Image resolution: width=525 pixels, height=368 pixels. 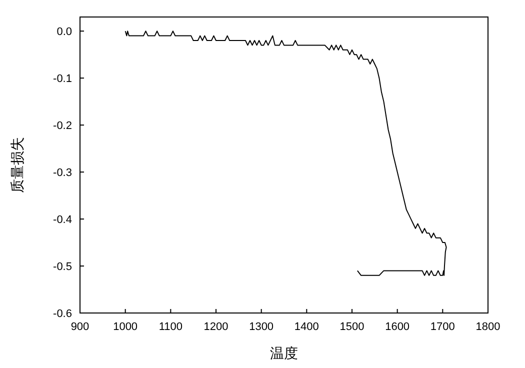 I want to click on y-tick-label: -0.2, so click(x=62, y=126).